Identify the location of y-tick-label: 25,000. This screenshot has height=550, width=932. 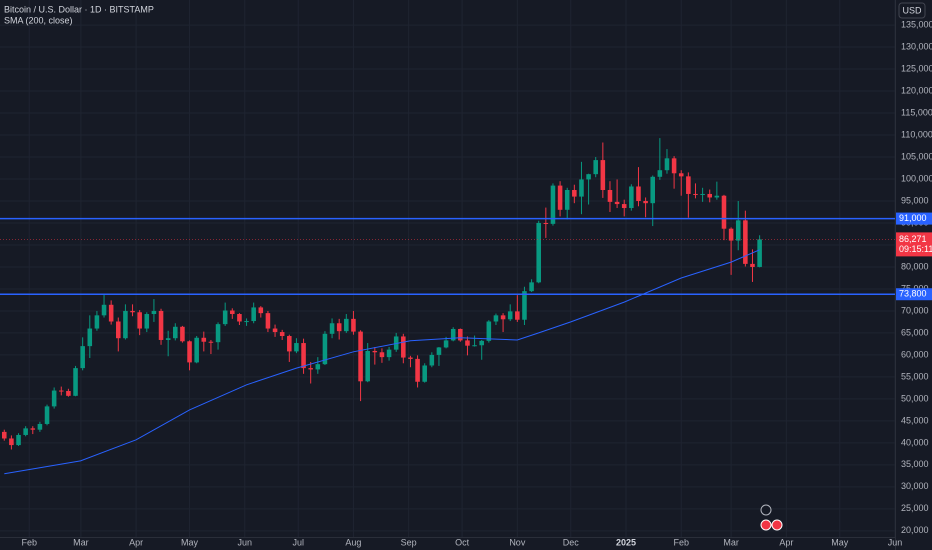
(915, 508).